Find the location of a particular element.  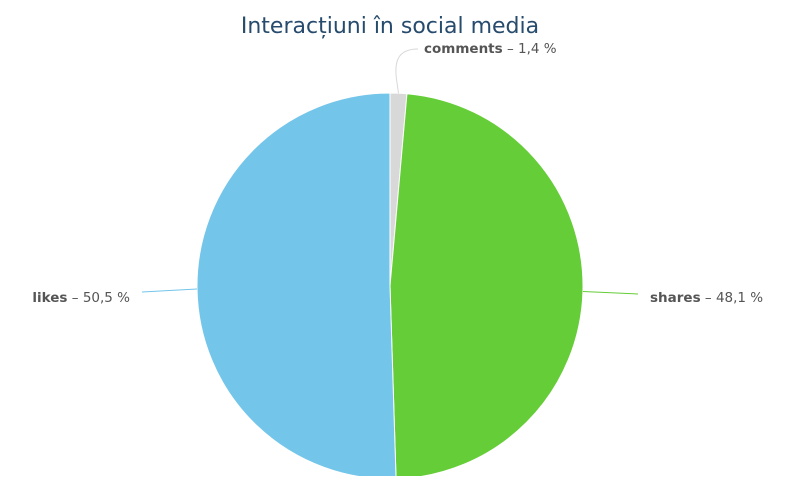

data-label-value-comments: 1,4 % is located at coordinates (537, 49).